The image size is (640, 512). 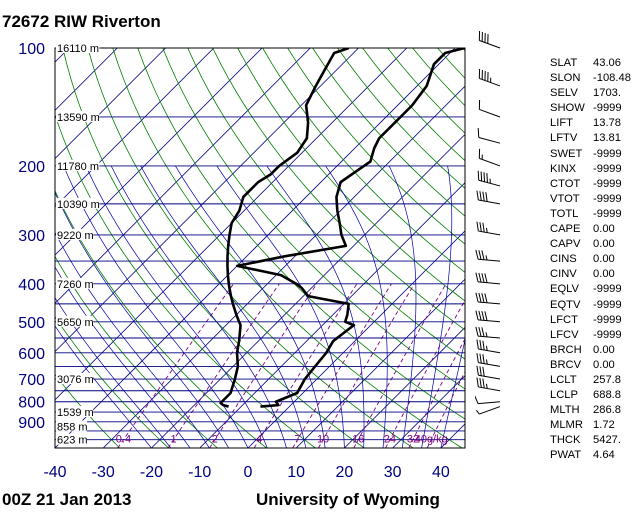 I want to click on index-row: MLTH 286.8, so click(x=590, y=410).